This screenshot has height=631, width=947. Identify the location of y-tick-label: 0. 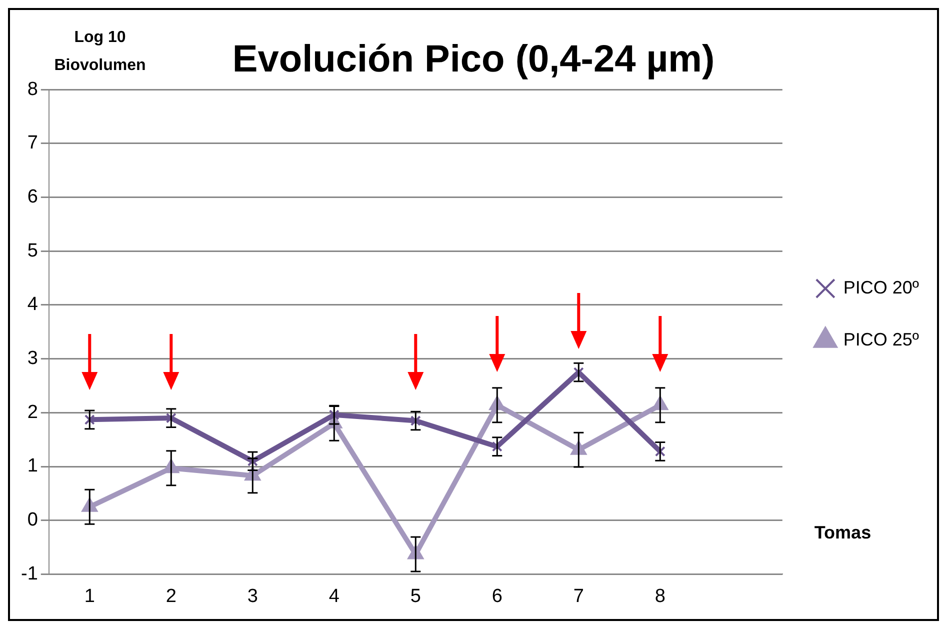
(32, 520).